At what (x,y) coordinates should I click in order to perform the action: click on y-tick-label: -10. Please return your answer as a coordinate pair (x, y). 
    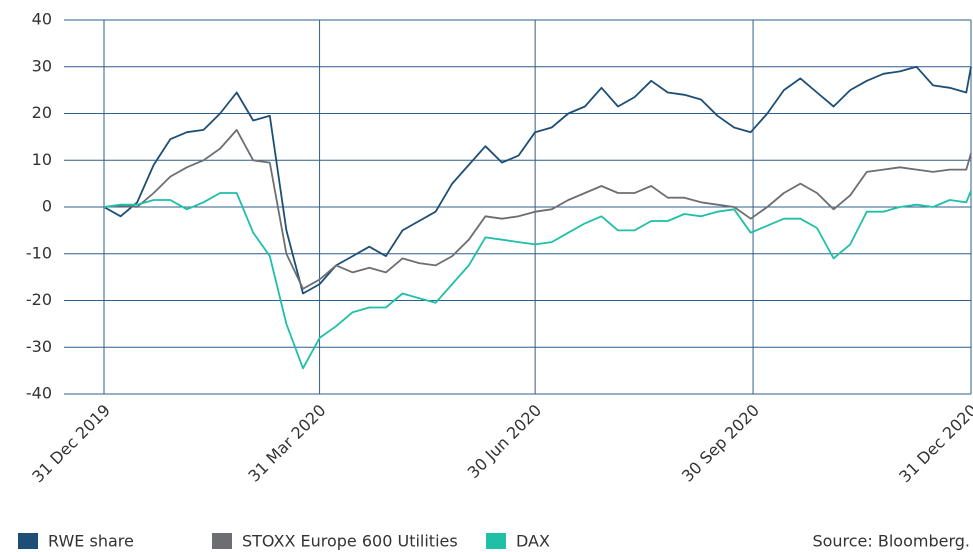
    Looking at the image, I should click on (39, 252).